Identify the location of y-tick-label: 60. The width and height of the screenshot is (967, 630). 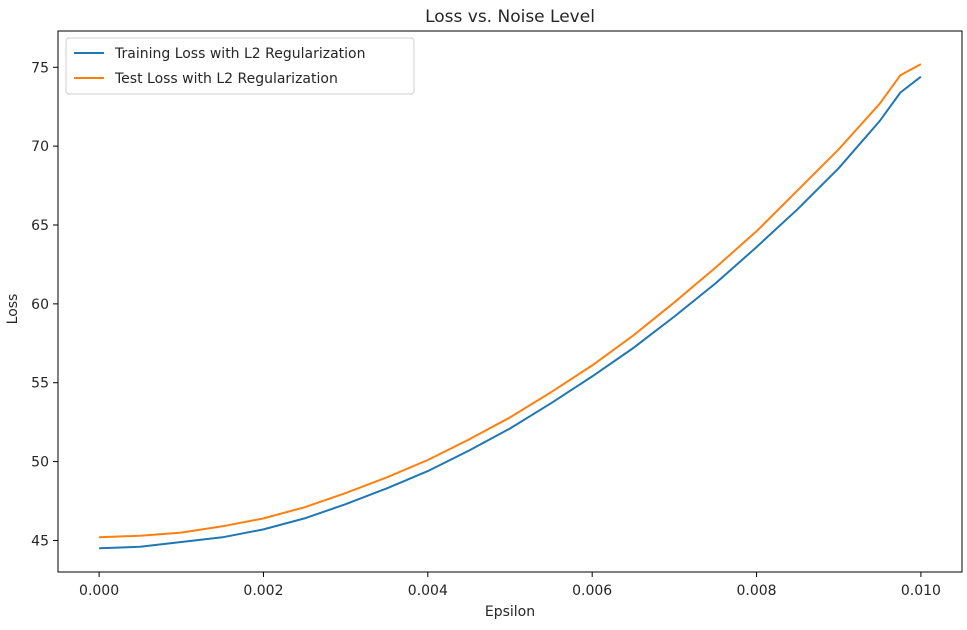
(40, 305).